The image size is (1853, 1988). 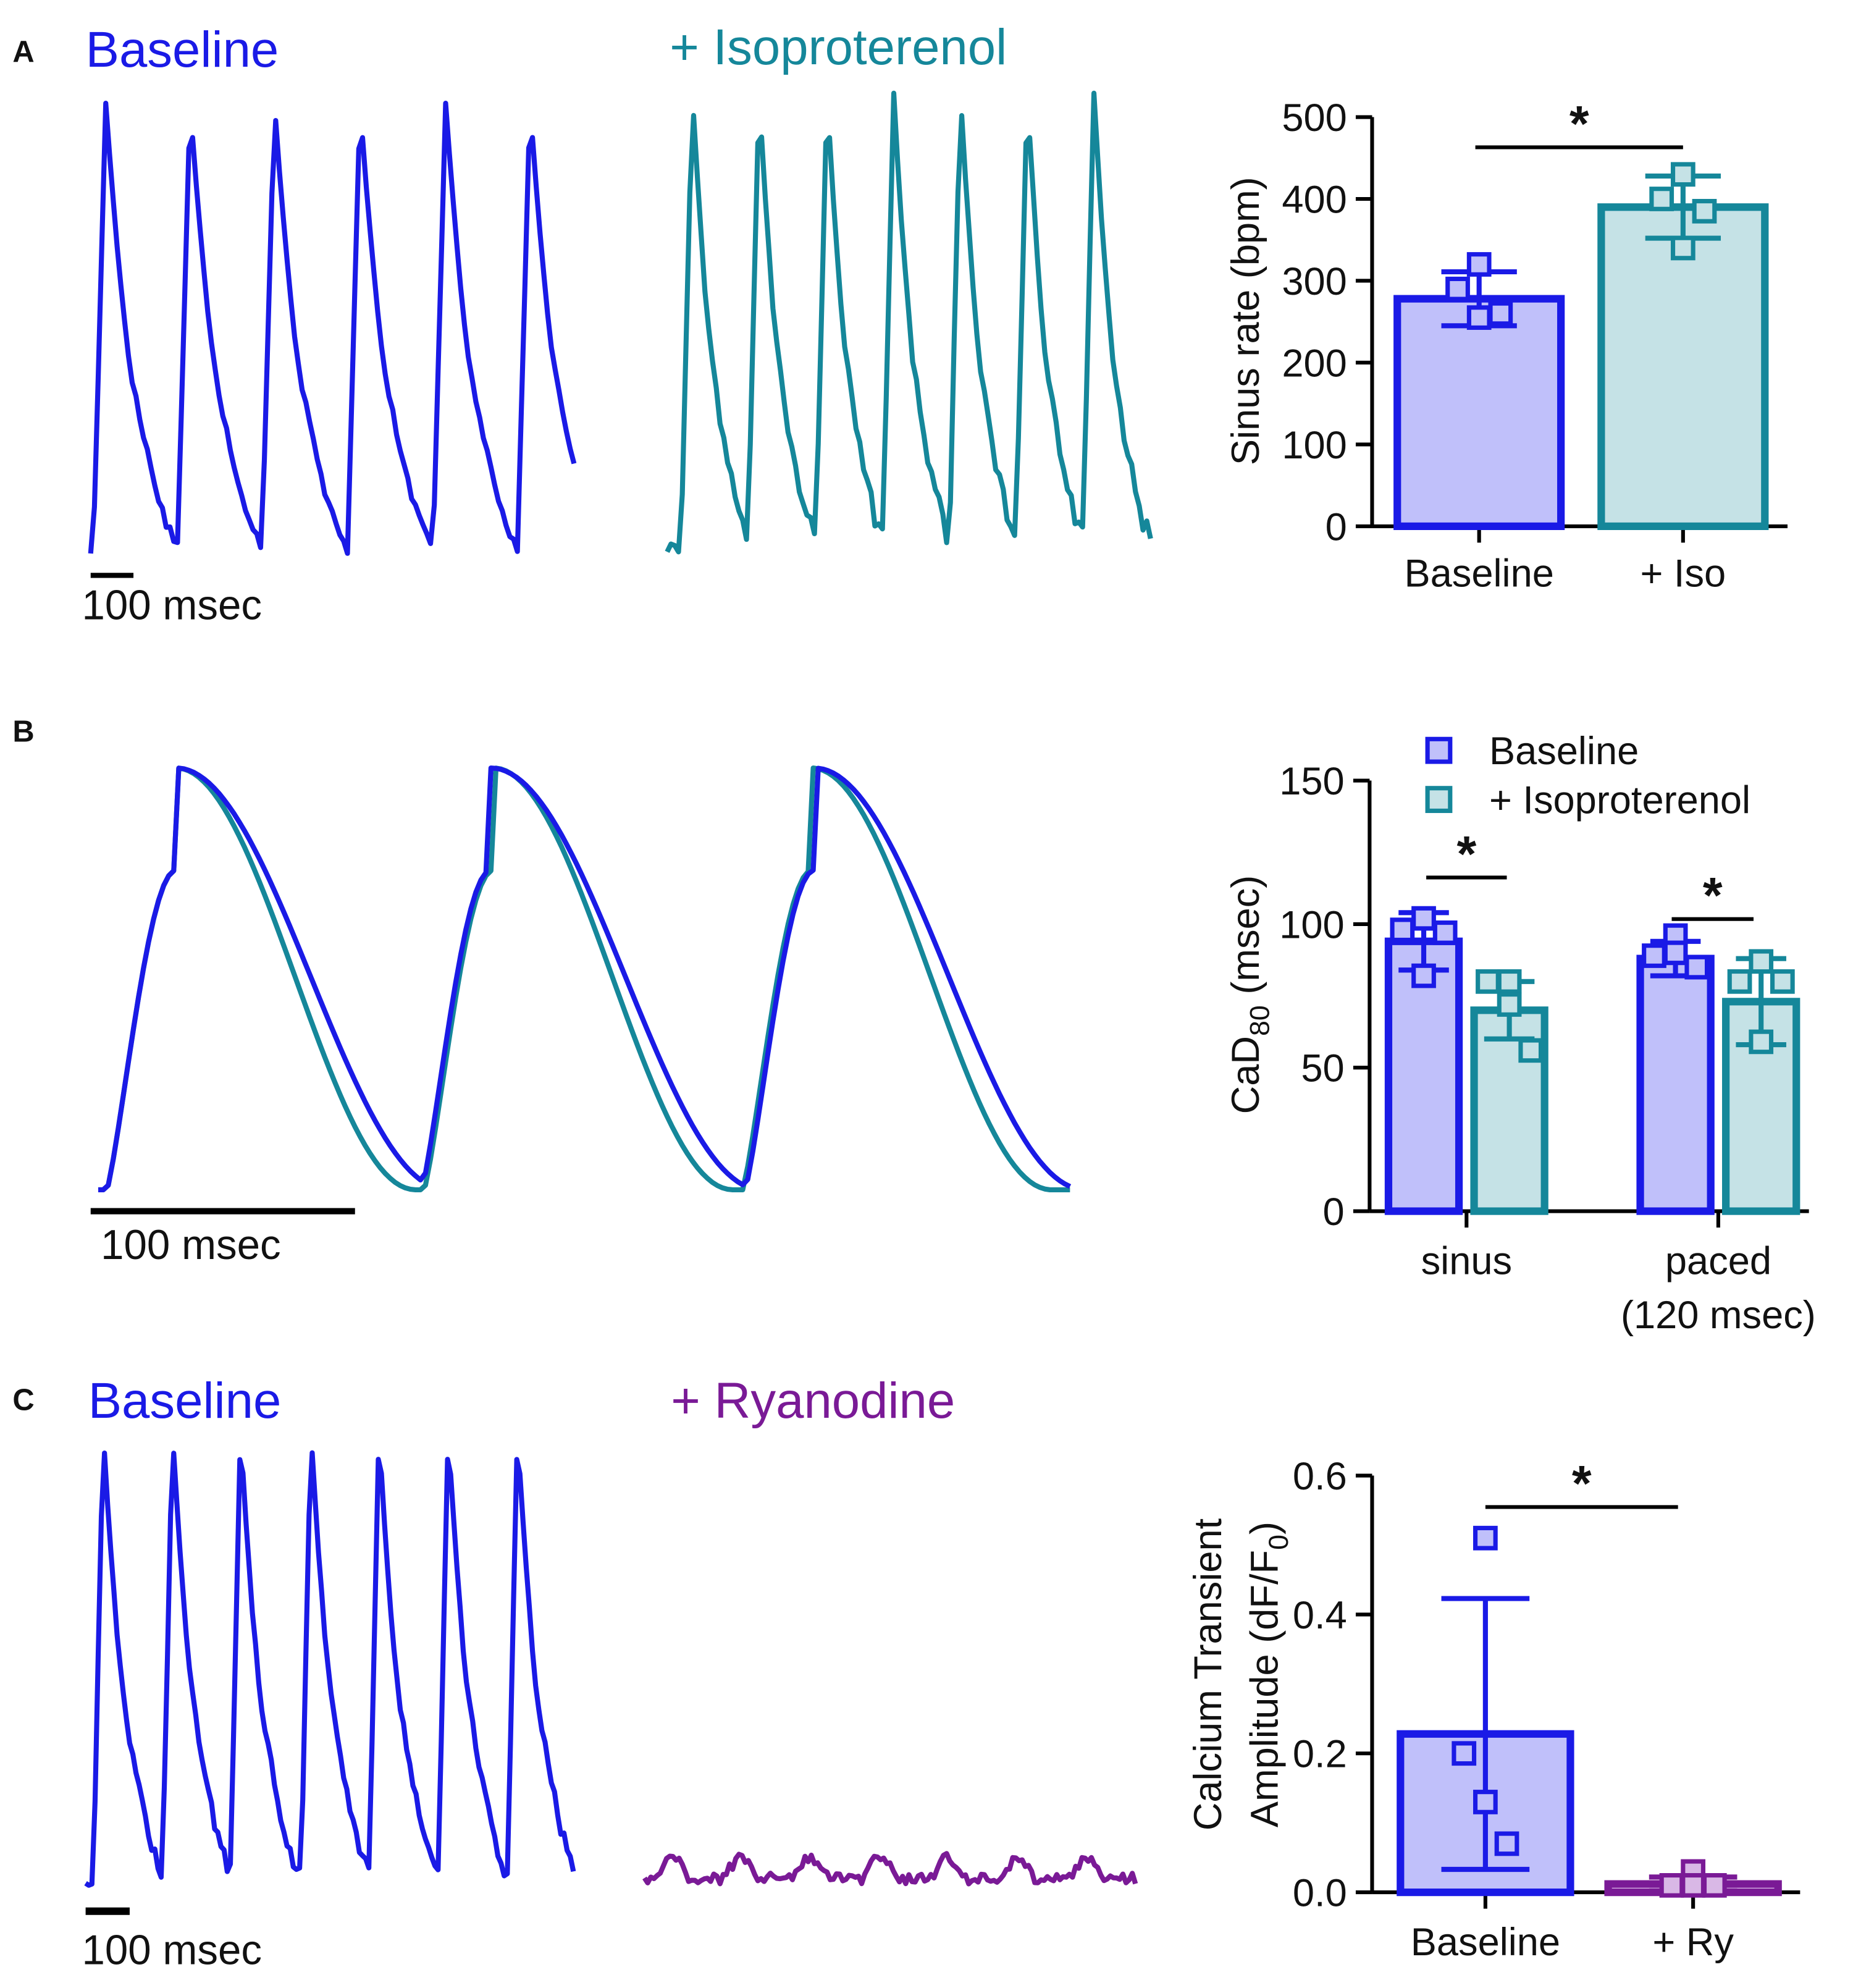 I want to click on y-tick-label: 500, so click(x=1314, y=118).